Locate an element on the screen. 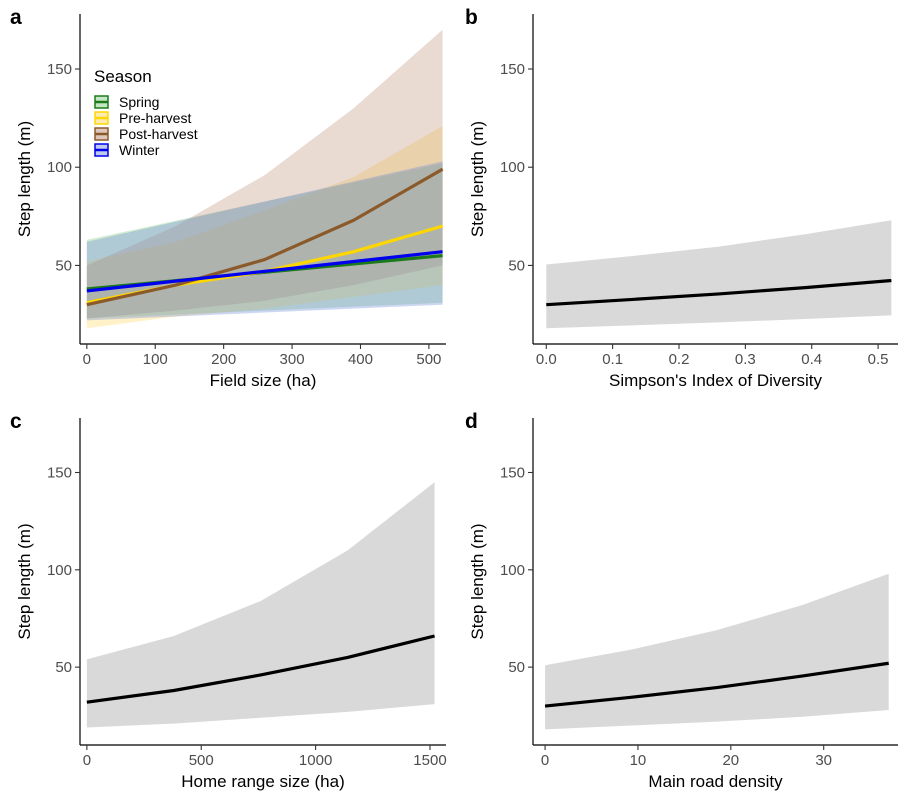 This screenshot has height=795, width=898. x-tick-label: 1500 is located at coordinates (429, 760).